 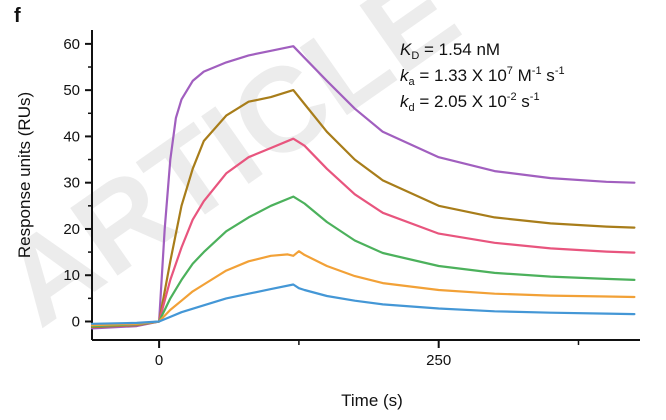 I want to click on kinetics-kd-line: kd = 2.05 X 10-2 s-1, so click(x=470, y=102).